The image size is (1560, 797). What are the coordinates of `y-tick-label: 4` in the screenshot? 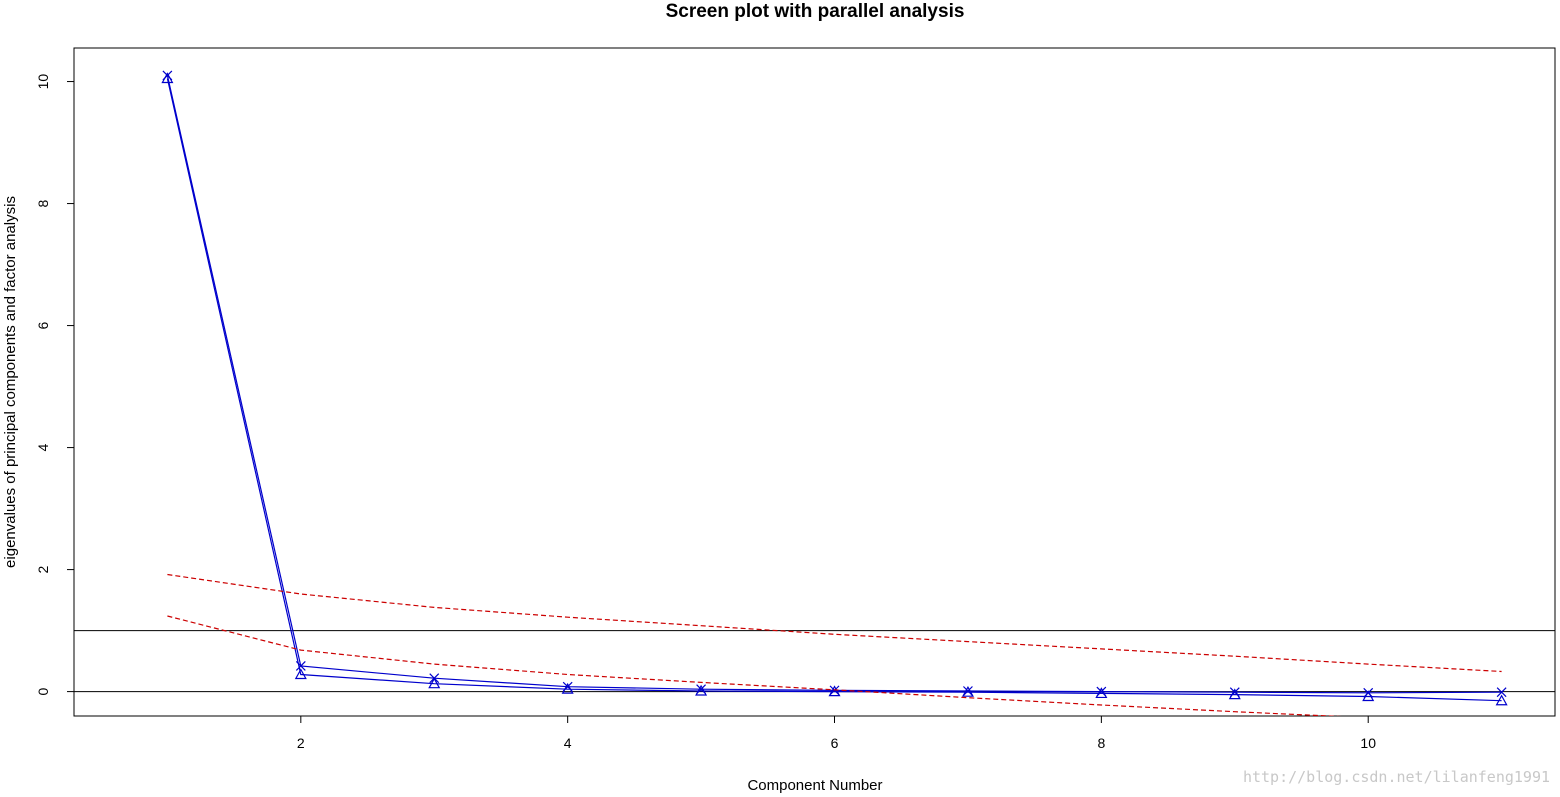 It's located at (43, 447).